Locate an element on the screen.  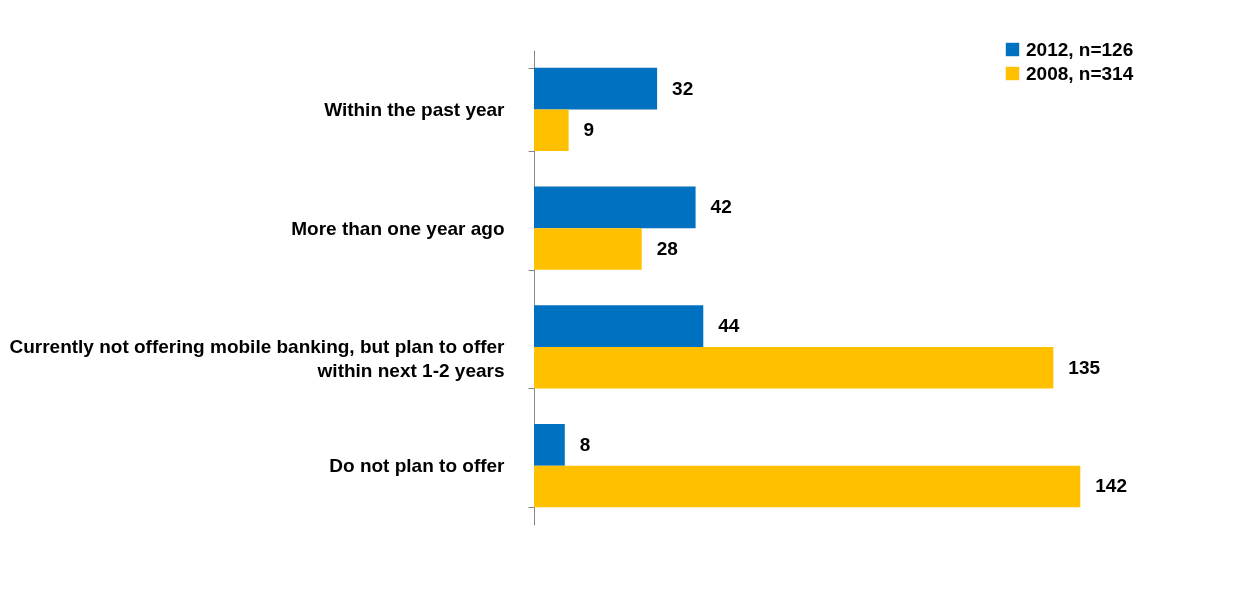
data-label: 9 is located at coordinates (589, 130).